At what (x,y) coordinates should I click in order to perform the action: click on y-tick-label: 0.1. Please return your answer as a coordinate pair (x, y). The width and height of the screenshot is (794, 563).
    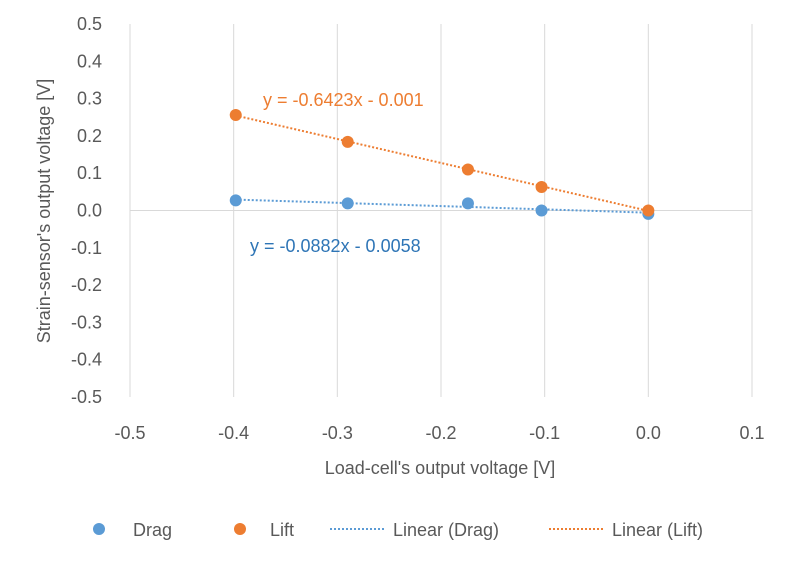
    Looking at the image, I should click on (89, 173).